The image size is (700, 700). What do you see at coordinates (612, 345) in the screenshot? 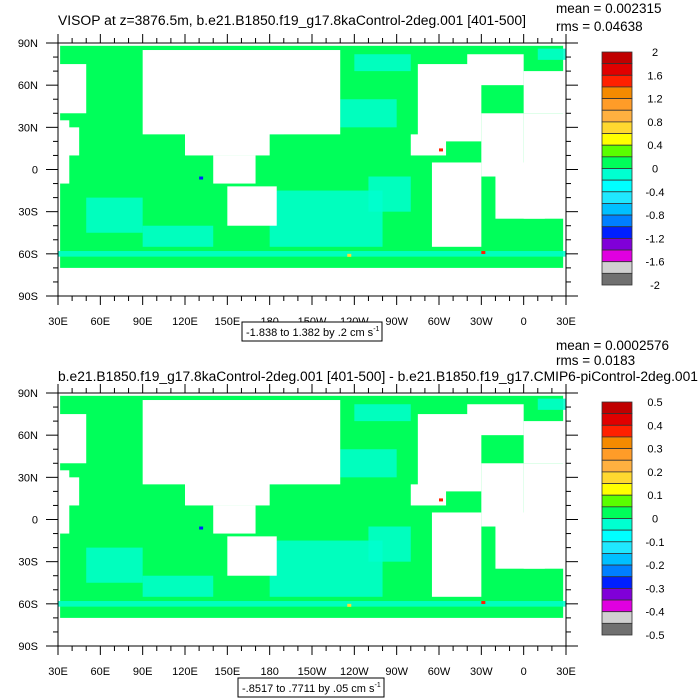
I see `mean-stat: mean = 0.0002576` at bounding box center [612, 345].